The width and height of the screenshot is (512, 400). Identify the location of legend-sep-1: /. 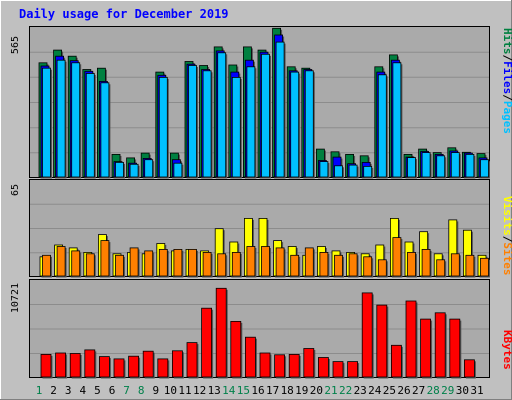
(506, 58).